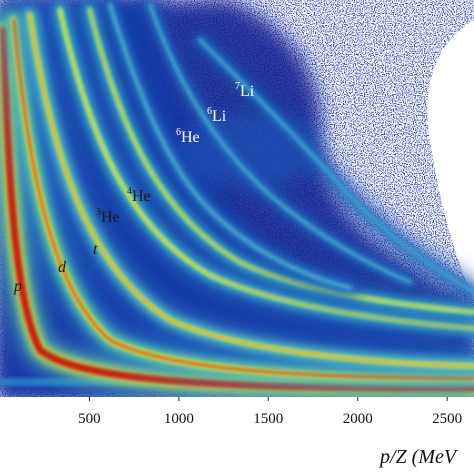 The height and width of the screenshot is (474, 474). Describe the element at coordinates (179, 419) in the screenshot. I see `x-tick-label: 1000` at that location.